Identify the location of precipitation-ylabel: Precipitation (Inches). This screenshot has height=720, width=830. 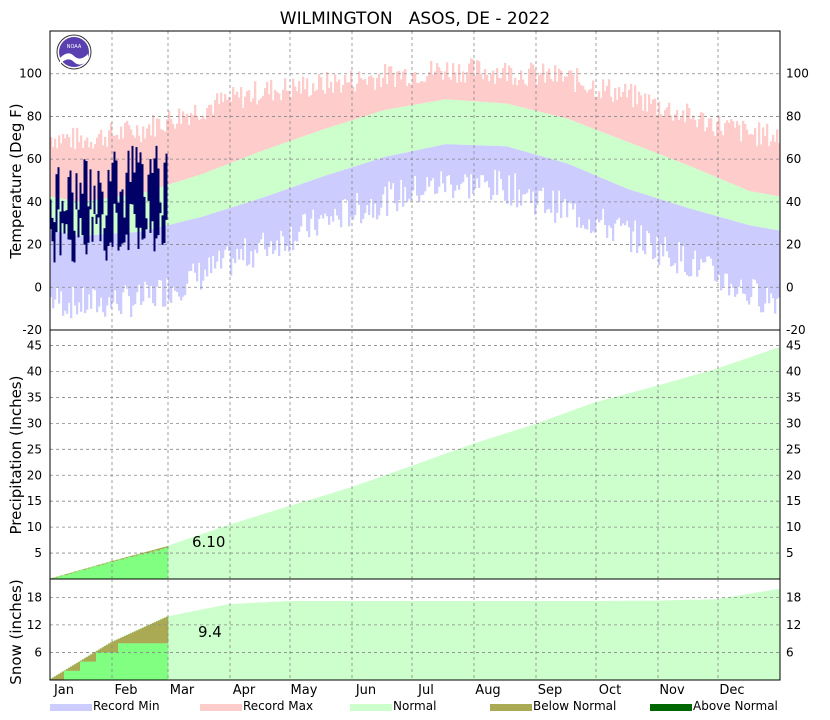
(16, 455).